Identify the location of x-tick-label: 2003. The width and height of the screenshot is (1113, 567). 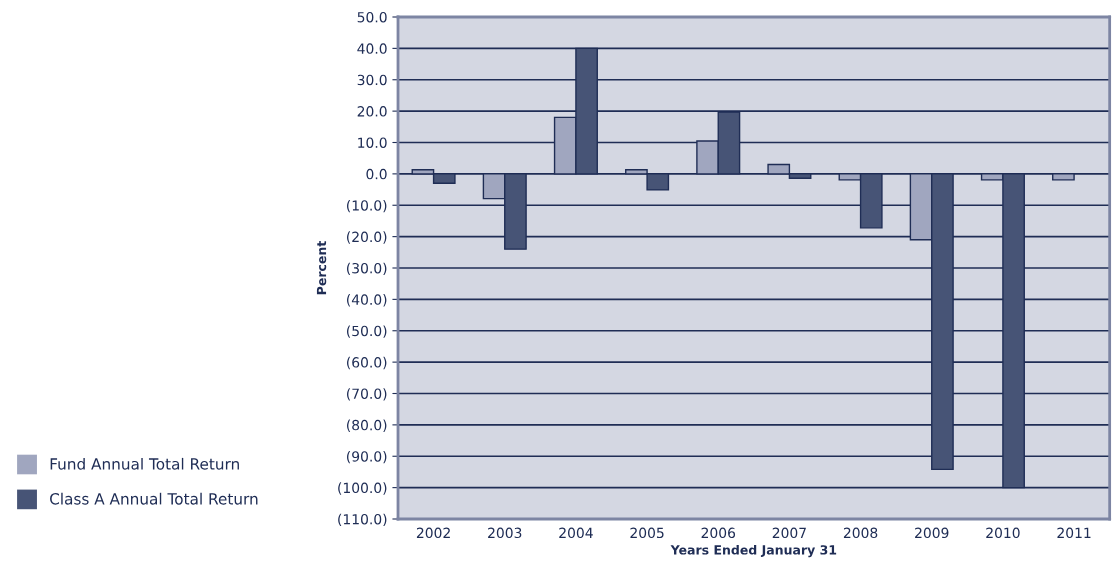
(505, 533).